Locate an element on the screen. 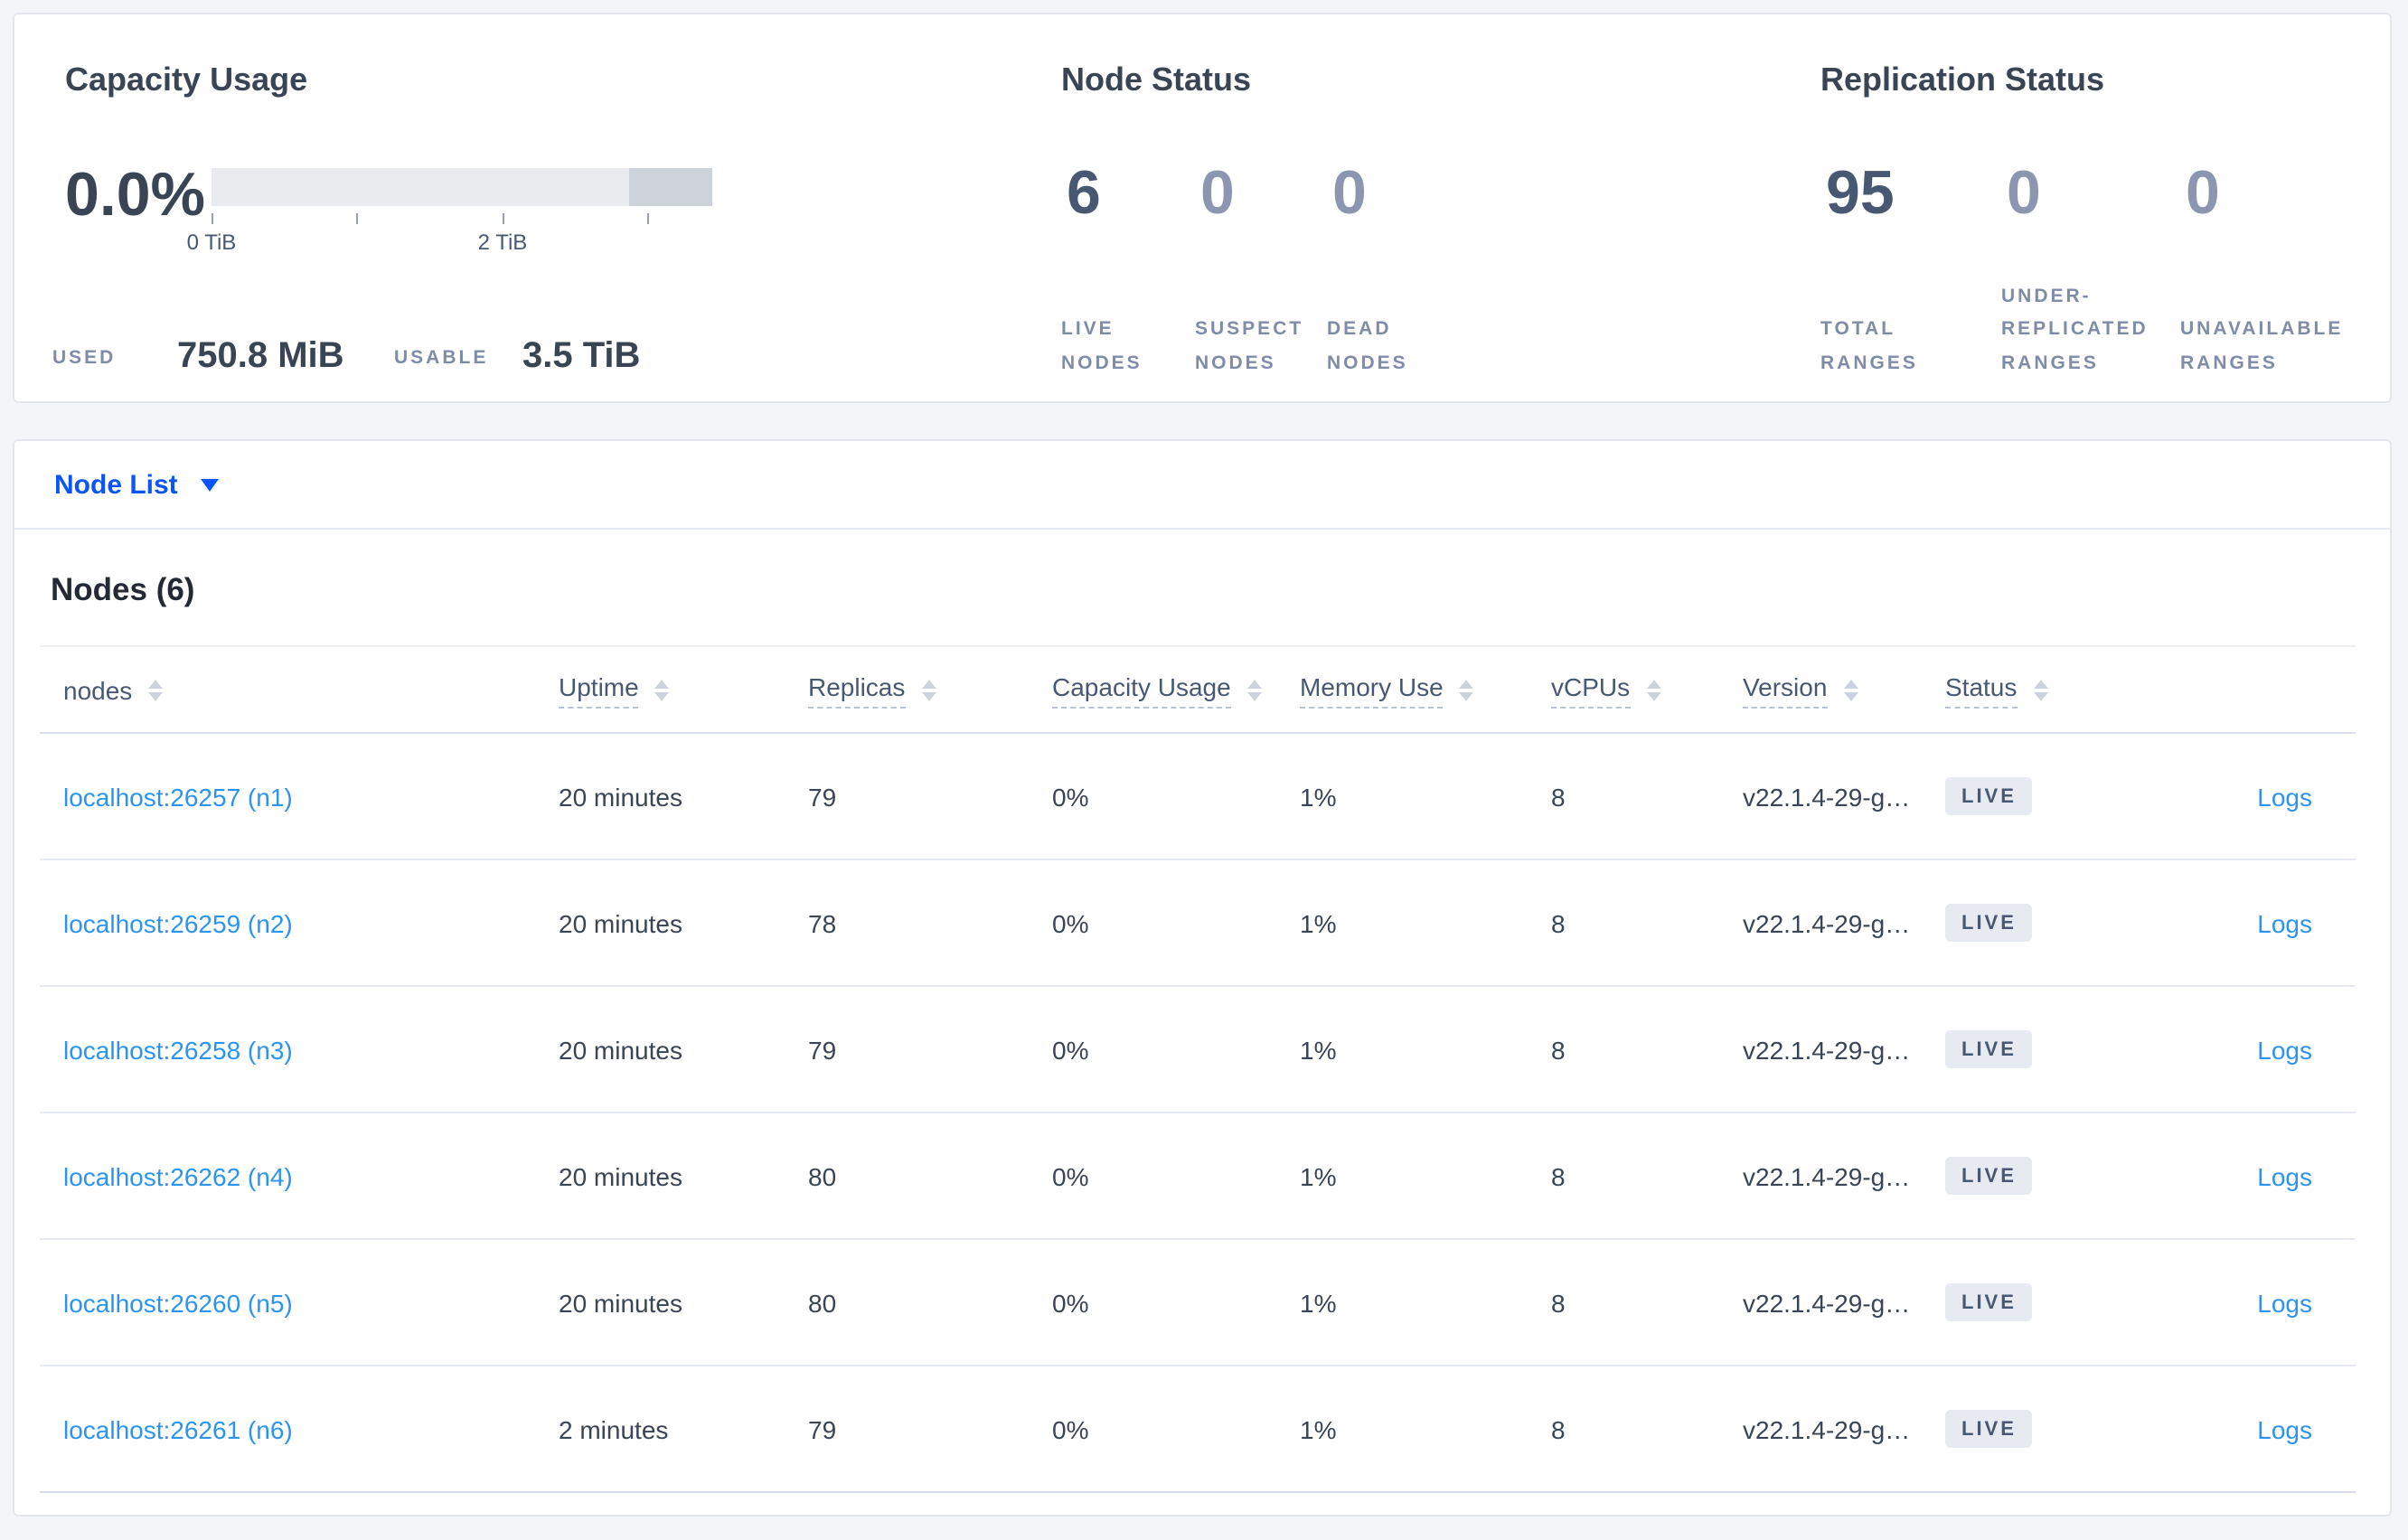 The image size is (2408, 1540). column-header-capacity-usage: Capacity Usage is located at coordinates (1176, 689).